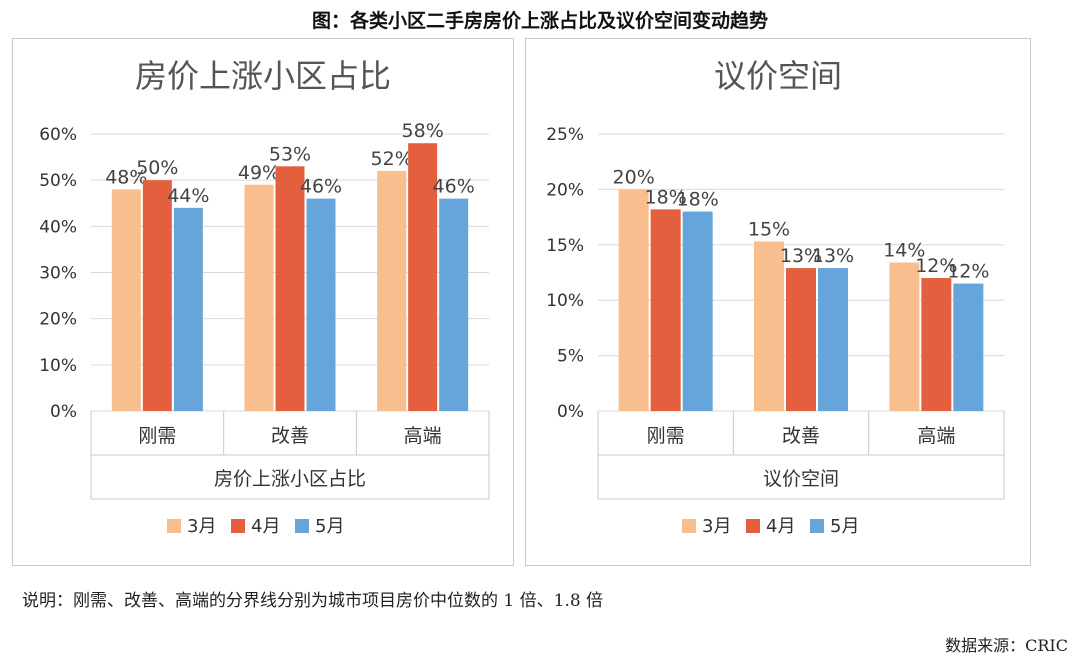 Image resolution: width=1080 pixels, height=661 pixels. What do you see at coordinates (58, 181) in the screenshot?
I see `y-tick-label-price-rise: 50%` at bounding box center [58, 181].